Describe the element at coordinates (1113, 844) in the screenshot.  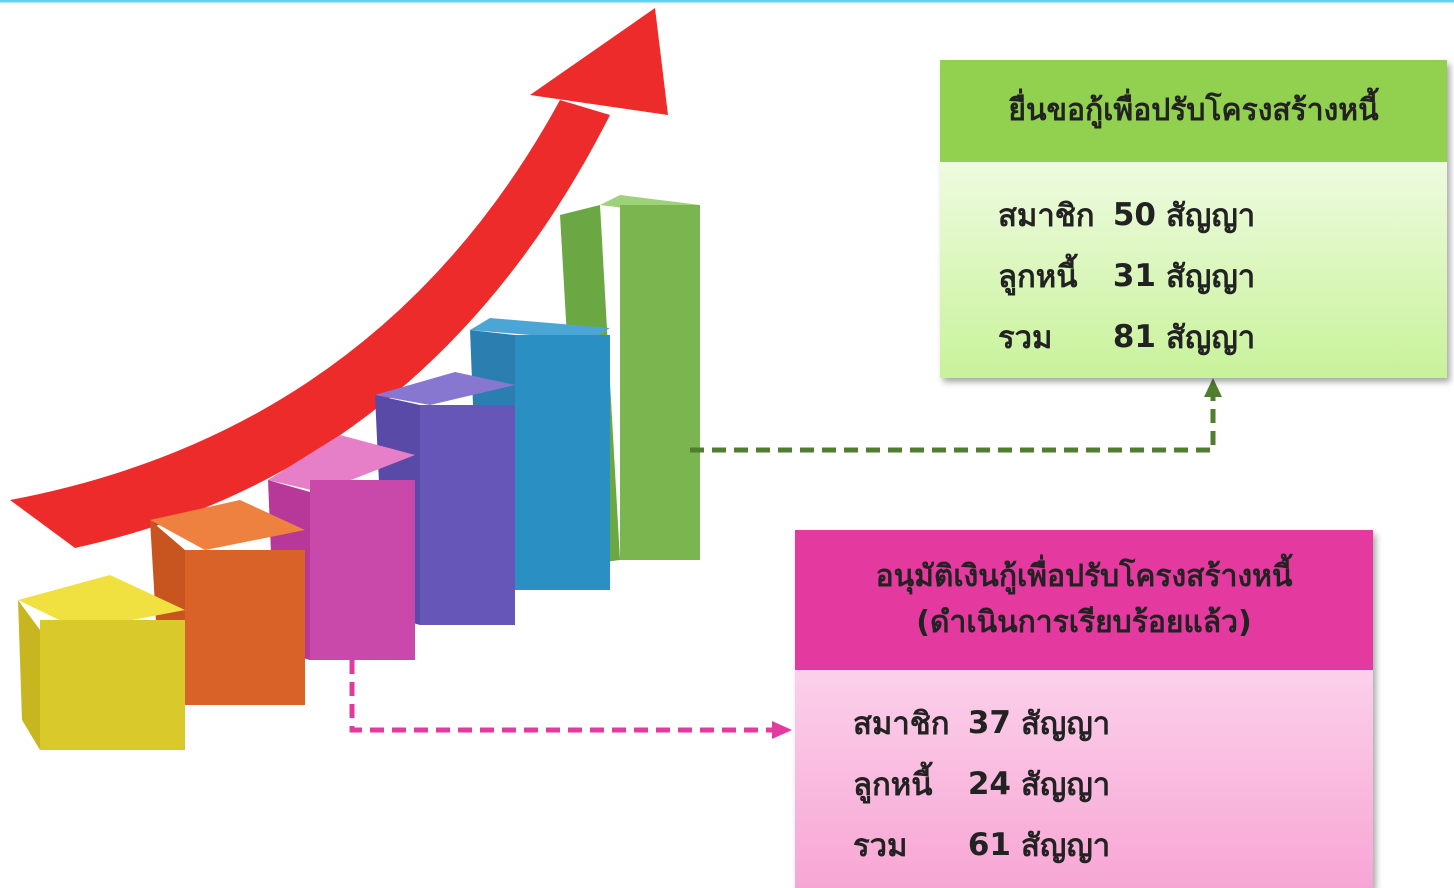
I see `box-row: รวม 61 สัญญา` at that location.